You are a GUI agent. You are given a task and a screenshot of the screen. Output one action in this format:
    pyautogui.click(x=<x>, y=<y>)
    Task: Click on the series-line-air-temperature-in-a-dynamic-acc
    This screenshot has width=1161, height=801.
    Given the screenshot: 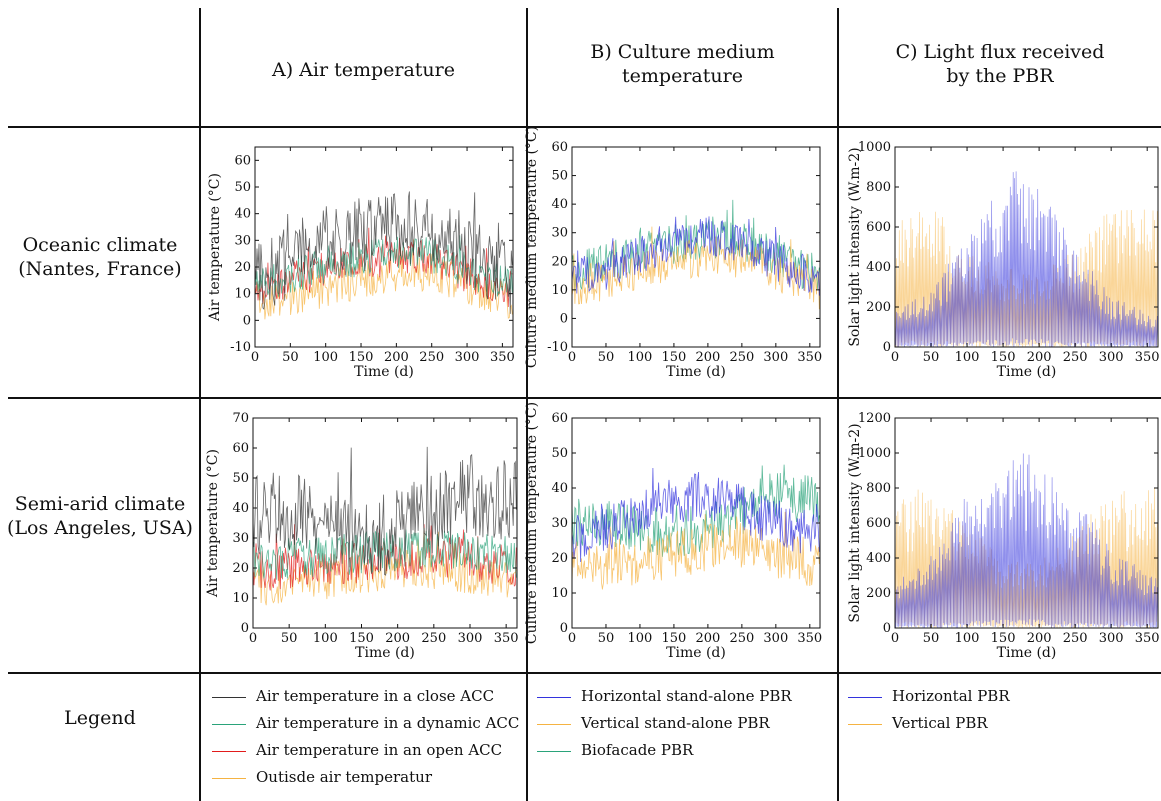 What is the action you would take?
    pyautogui.click(x=384, y=553)
    